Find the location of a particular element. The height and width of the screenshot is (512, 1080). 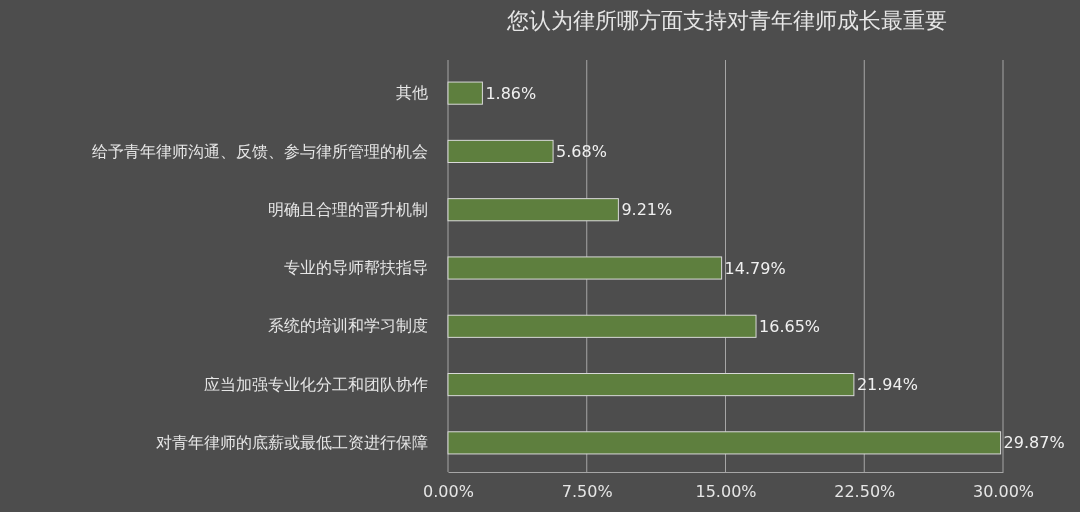

y-tick-label: 其他 is located at coordinates (412, 93).